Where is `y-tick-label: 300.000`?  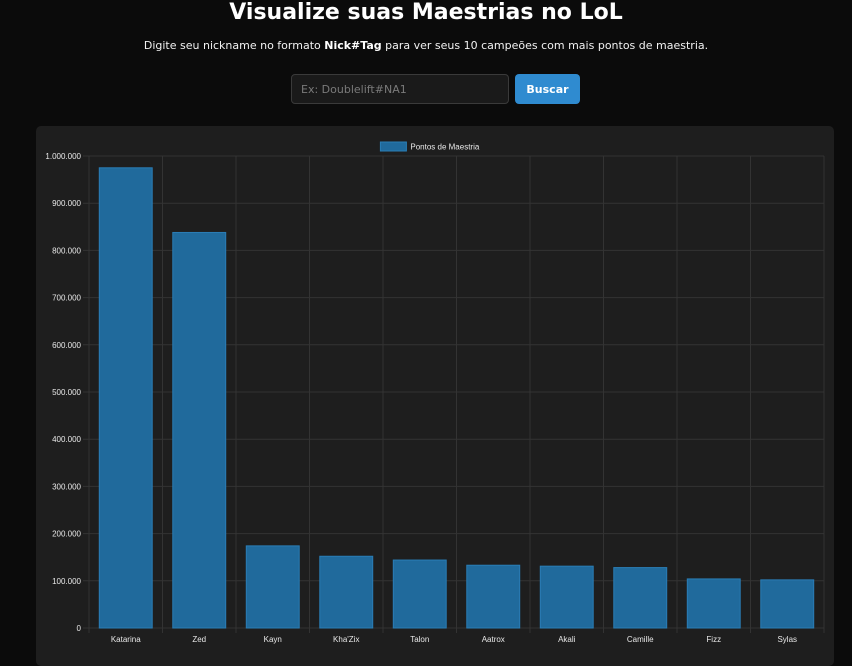 y-tick-label: 300.000 is located at coordinates (66, 486).